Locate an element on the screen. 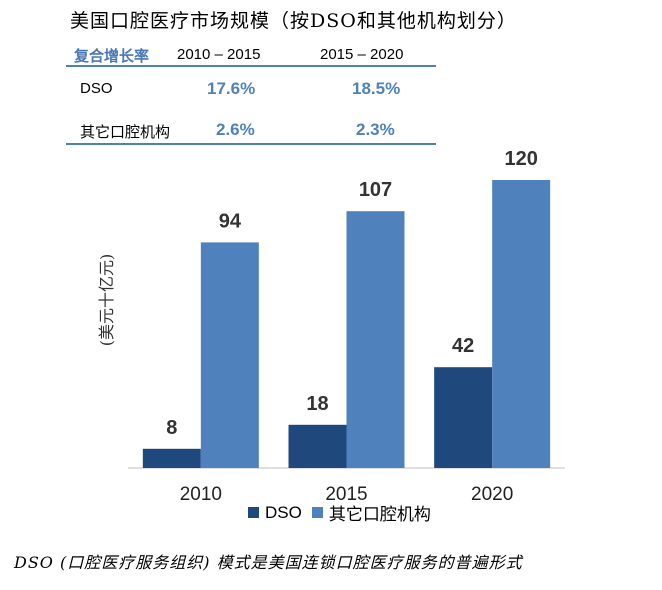 The image size is (662, 590). legend-label-other: 其它口腔机构 is located at coordinates (379, 515).